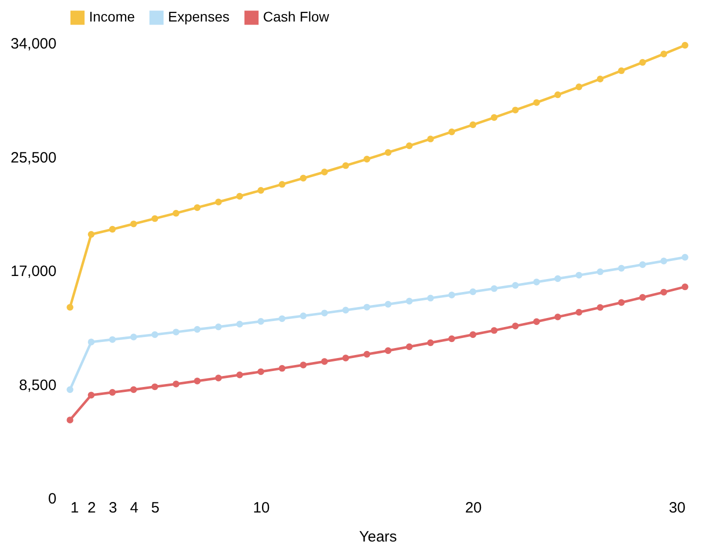 Image resolution: width=709 pixels, height=554 pixels. I want to click on y-tick-label: 25,500, so click(33, 157).